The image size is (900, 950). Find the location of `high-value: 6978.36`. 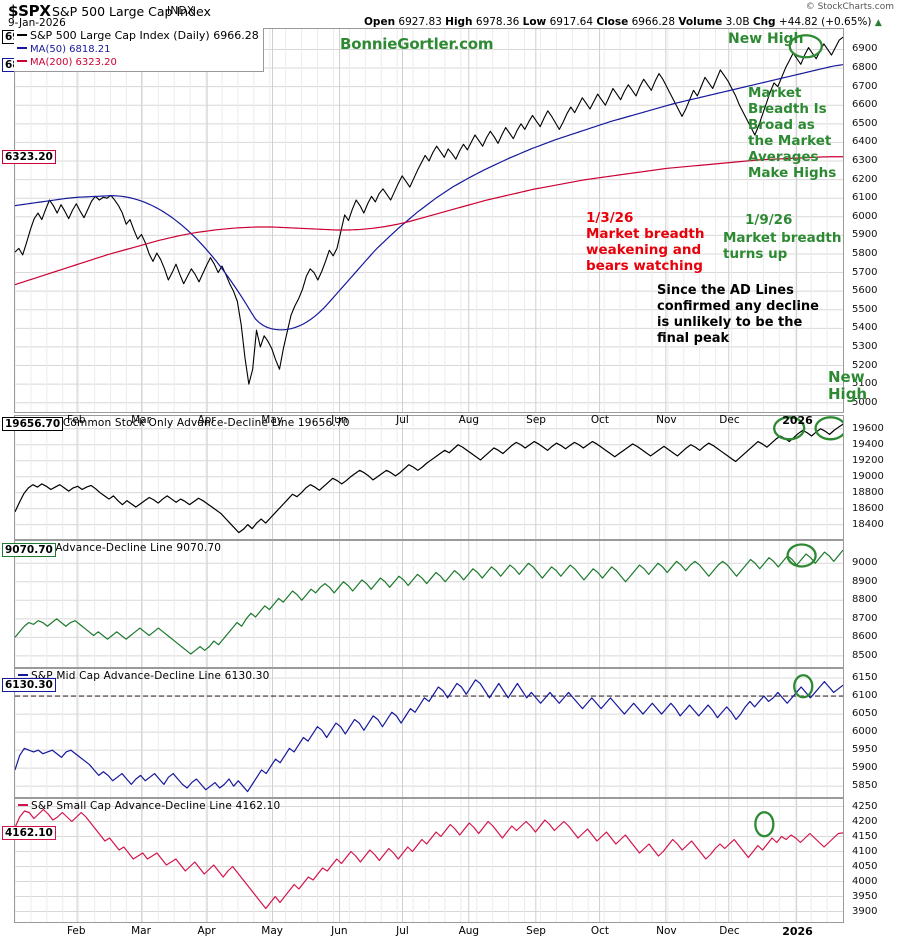

high-value: 6978.36 is located at coordinates (497, 22).